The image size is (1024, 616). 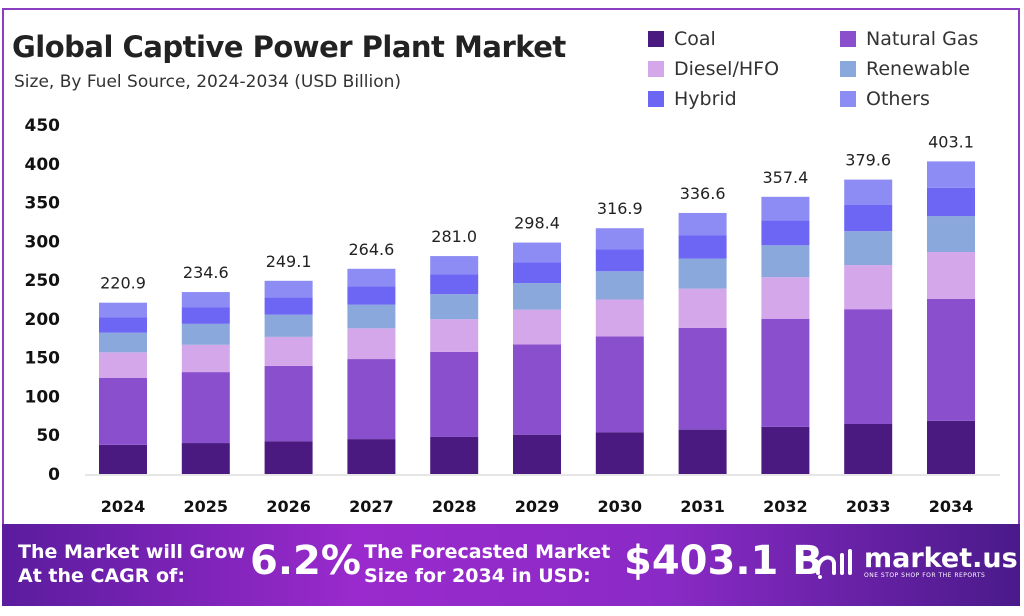 I want to click on bar-segment-natural-gas-2026, so click(x=288, y=403).